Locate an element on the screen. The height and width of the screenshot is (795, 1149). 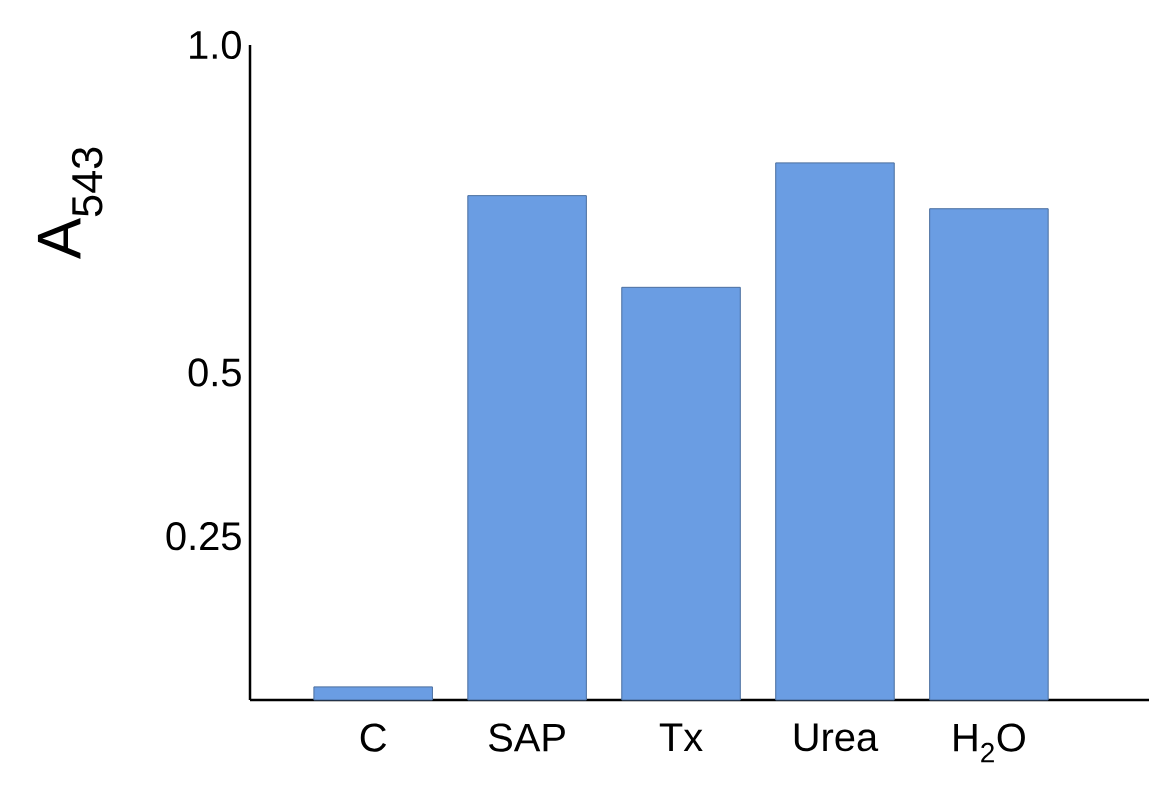
x-tick-label: Tx is located at coordinates (681, 737).